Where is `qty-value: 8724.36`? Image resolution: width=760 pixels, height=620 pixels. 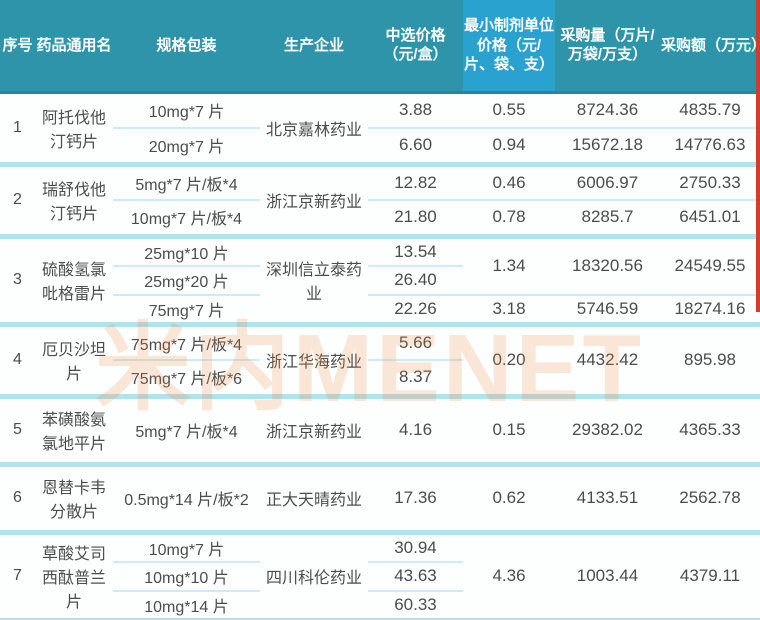 qty-value: 8724.36 is located at coordinates (607, 110).